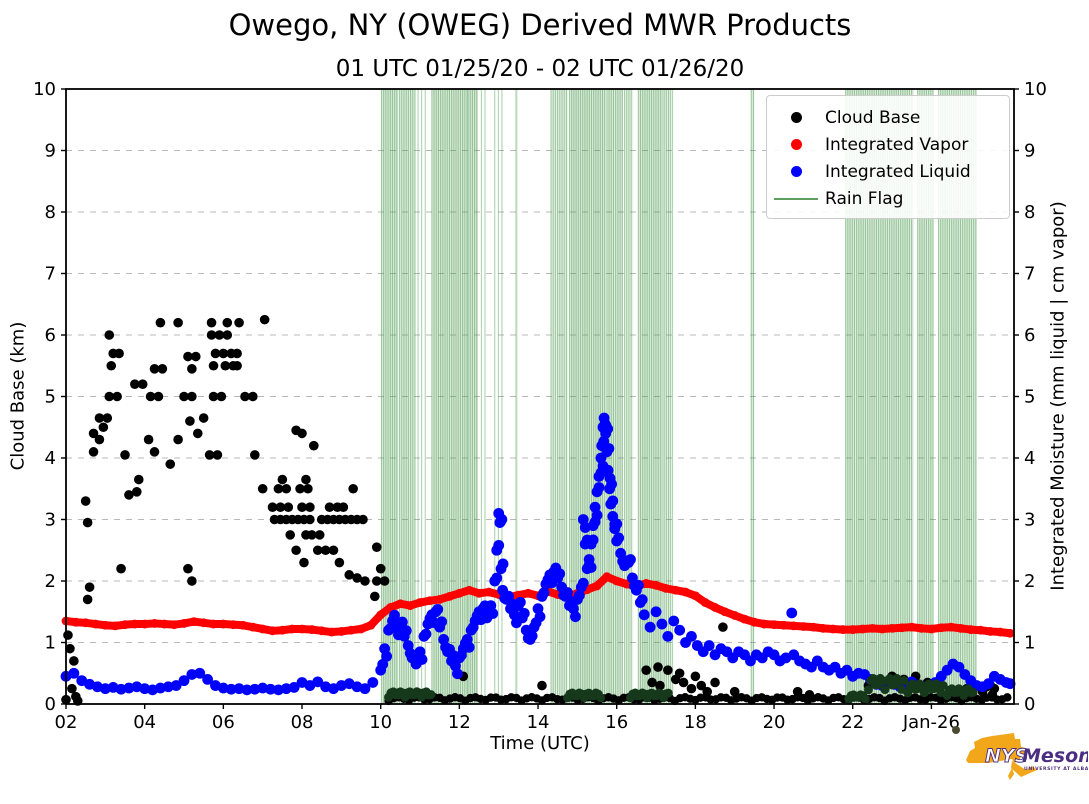  Describe the element at coordinates (66, 722) in the screenshot. I see `x-tick-label: 02` at that location.